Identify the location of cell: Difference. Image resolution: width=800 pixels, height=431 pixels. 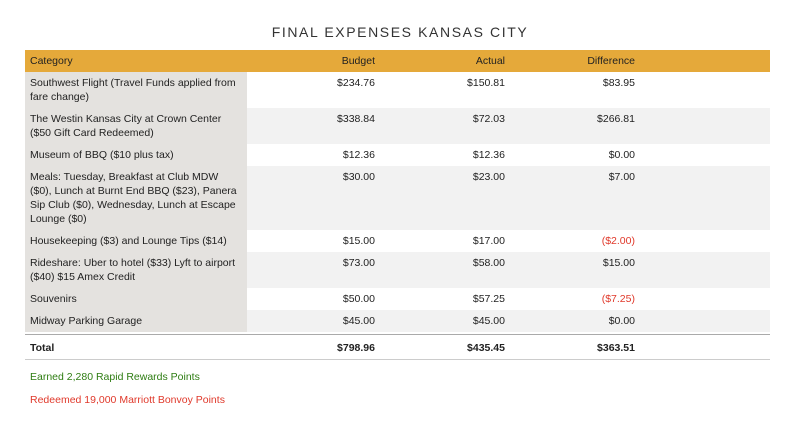
(575, 61).